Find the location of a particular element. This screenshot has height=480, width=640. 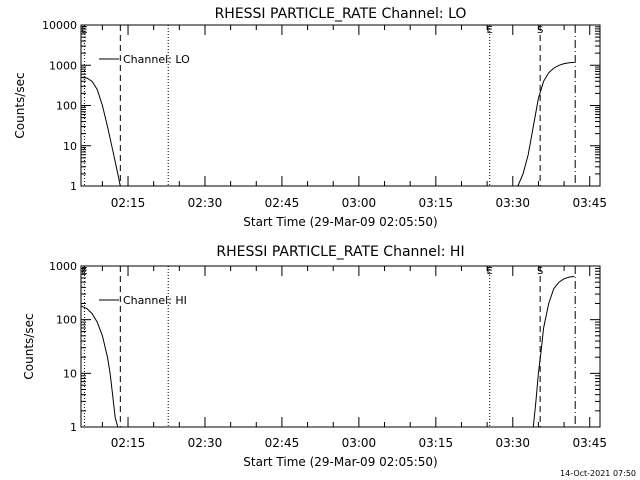

legend-label: Channel: LO is located at coordinates (156, 59).